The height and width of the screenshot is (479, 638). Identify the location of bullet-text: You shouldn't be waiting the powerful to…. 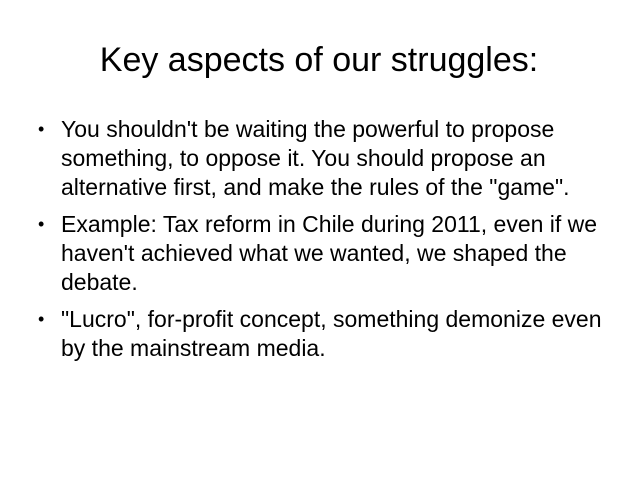
(315, 158).